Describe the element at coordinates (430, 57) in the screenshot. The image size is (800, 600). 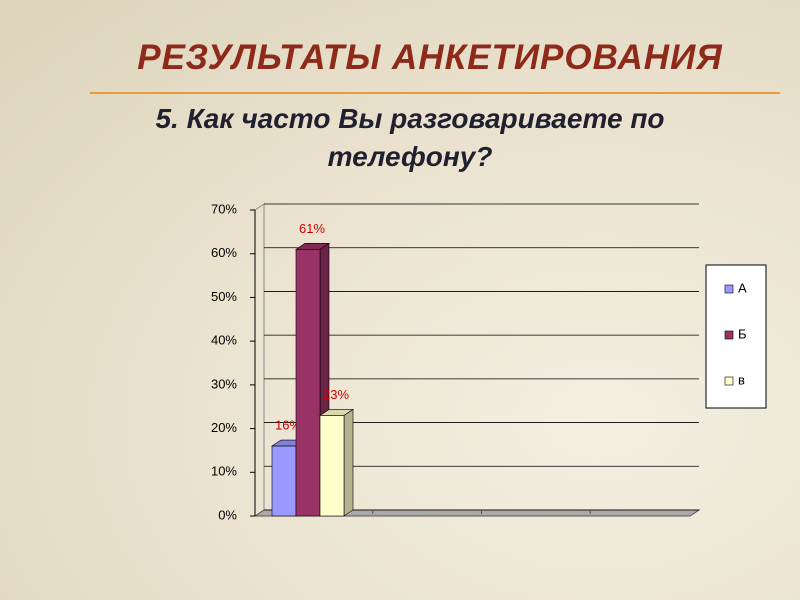
I see `slide-title: РЕЗУЛЬТАТЫ АНКЕТИРОВАНИЯ` at that location.